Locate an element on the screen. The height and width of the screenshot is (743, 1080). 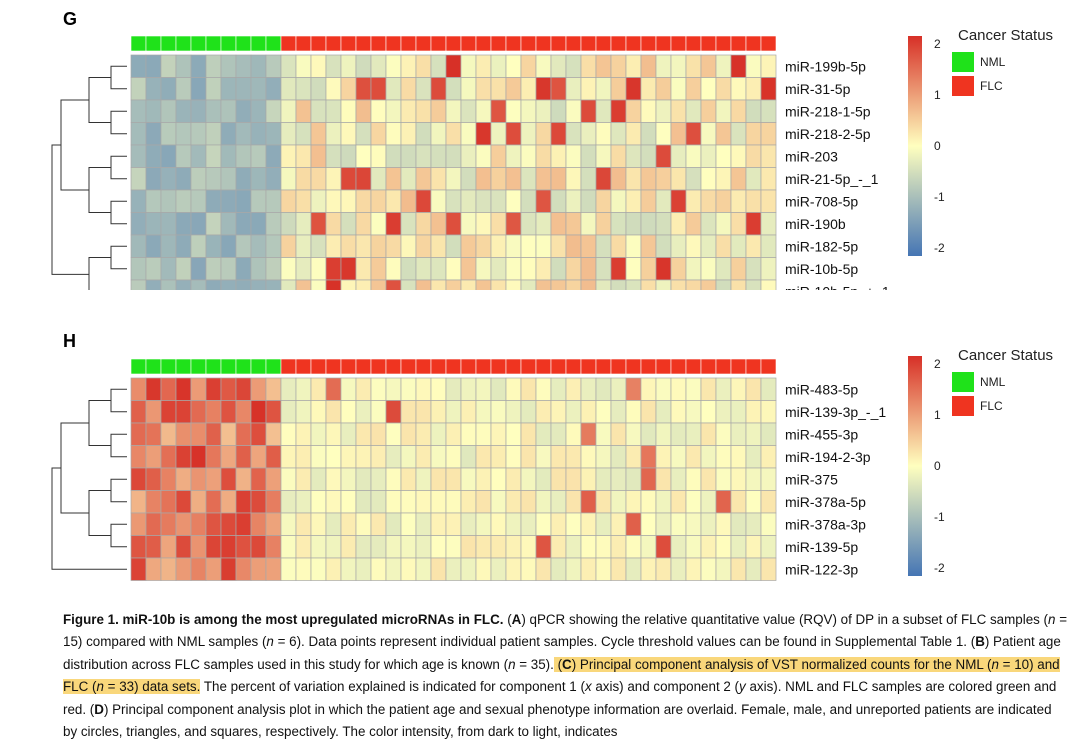
legend-title: Cancer Status is located at coordinates (1005, 35).